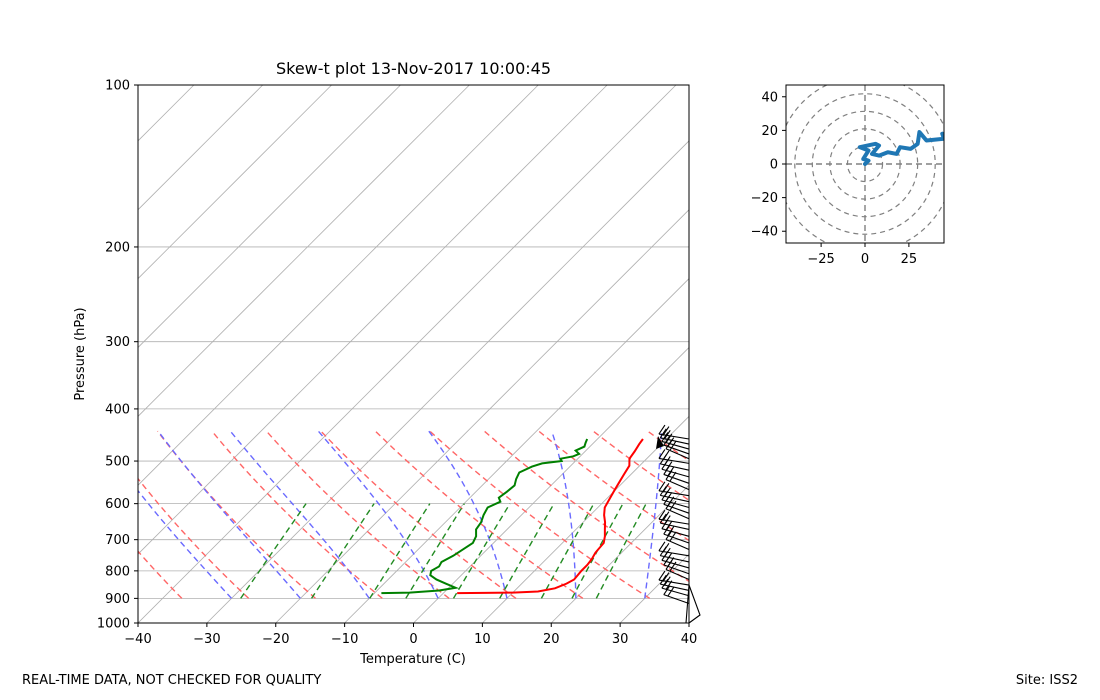 Image resolution: width=1100 pixels, height=700 pixels. What do you see at coordinates (764, 232) in the screenshot?
I see `hodo-y-tick-label: −40` at bounding box center [764, 232].